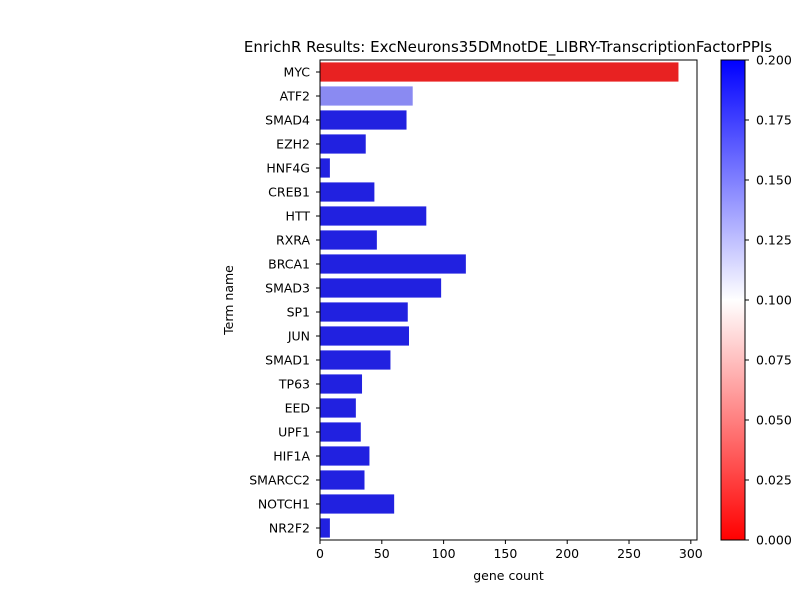  What do you see at coordinates (691, 553) in the screenshot?
I see `x-tick-label: 300` at bounding box center [691, 553].